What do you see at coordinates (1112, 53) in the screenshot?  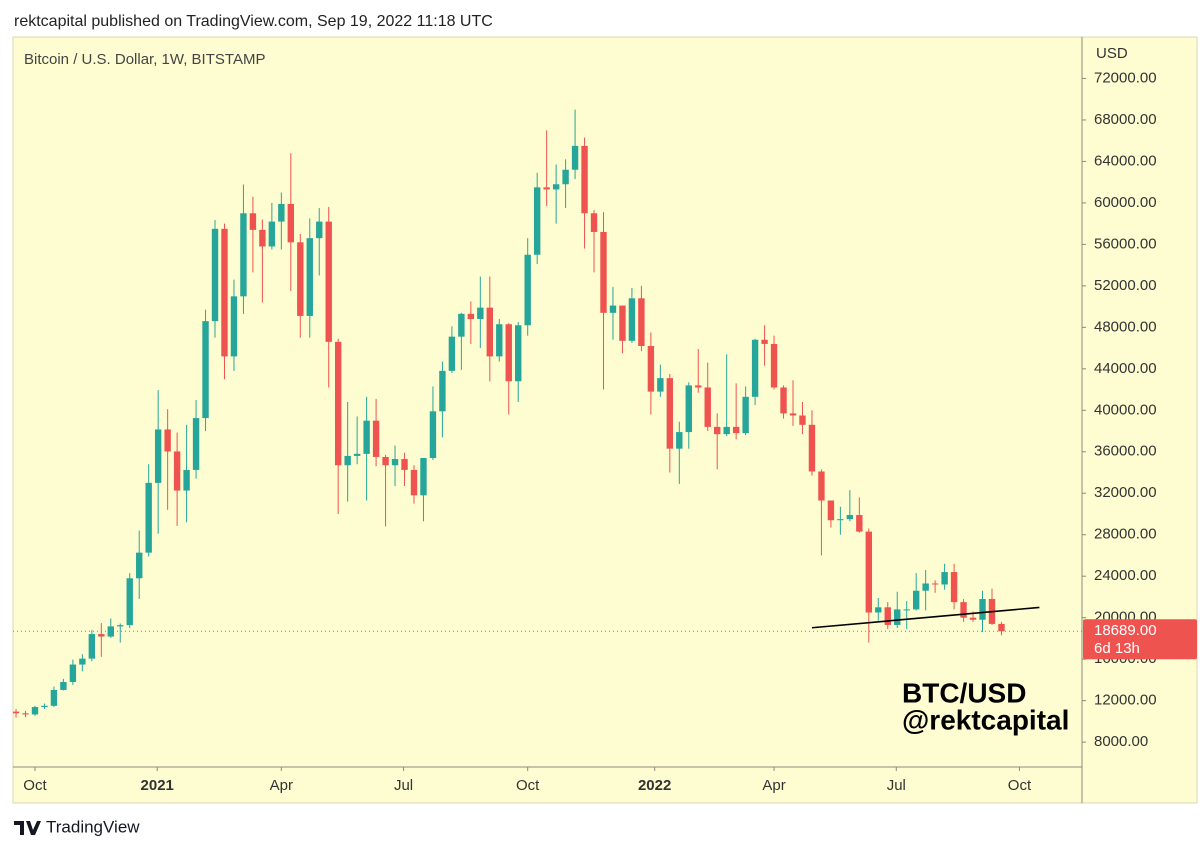 I see `currency-label: USD` at bounding box center [1112, 53].